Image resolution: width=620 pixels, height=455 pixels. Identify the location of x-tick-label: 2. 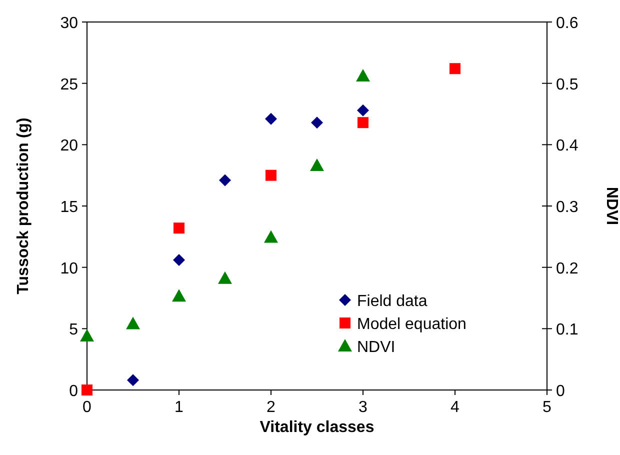
(271, 407).